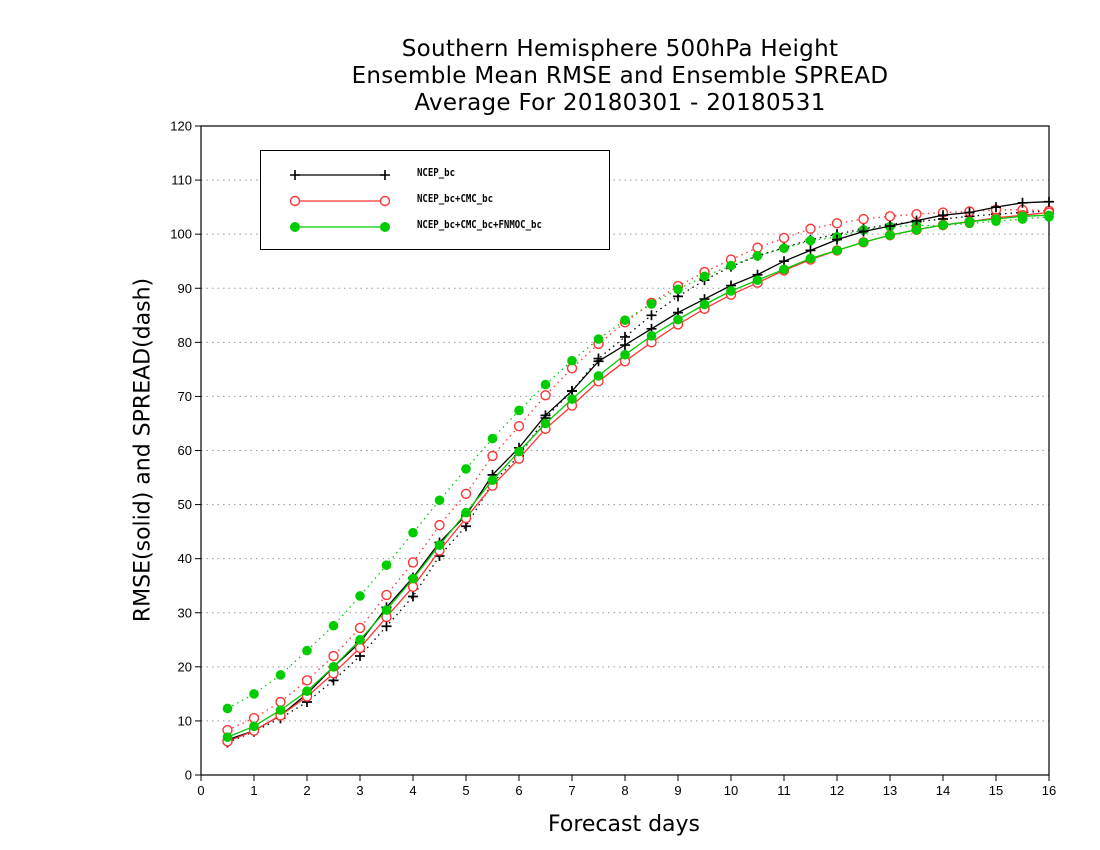 The image size is (1100, 850). What do you see at coordinates (185, 396) in the screenshot?
I see `y-tick-label-70: 70` at bounding box center [185, 396].